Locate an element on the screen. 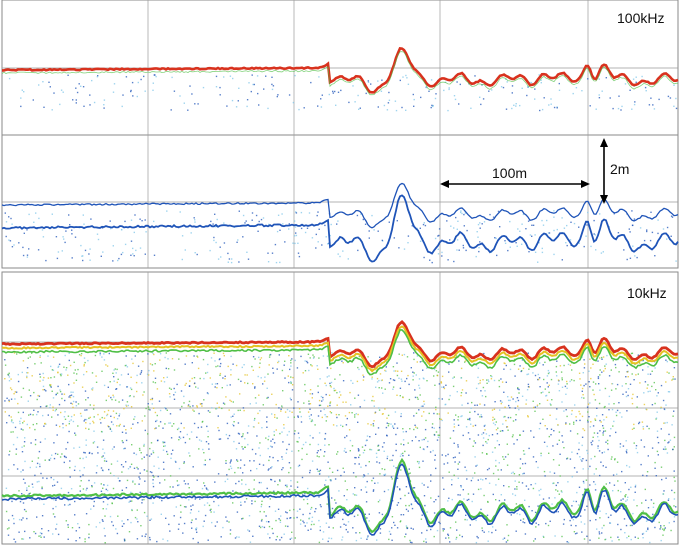  scale-label-horizontal: 100m is located at coordinates (509, 173).